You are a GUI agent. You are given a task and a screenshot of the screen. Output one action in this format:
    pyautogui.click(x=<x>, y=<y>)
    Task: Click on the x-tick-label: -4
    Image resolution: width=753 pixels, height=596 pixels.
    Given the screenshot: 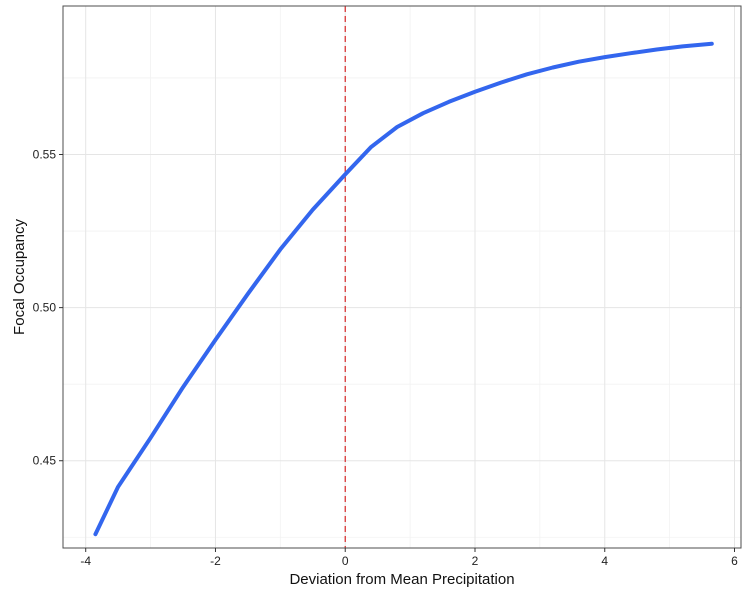 What is the action you would take?
    pyautogui.click(x=85, y=561)
    